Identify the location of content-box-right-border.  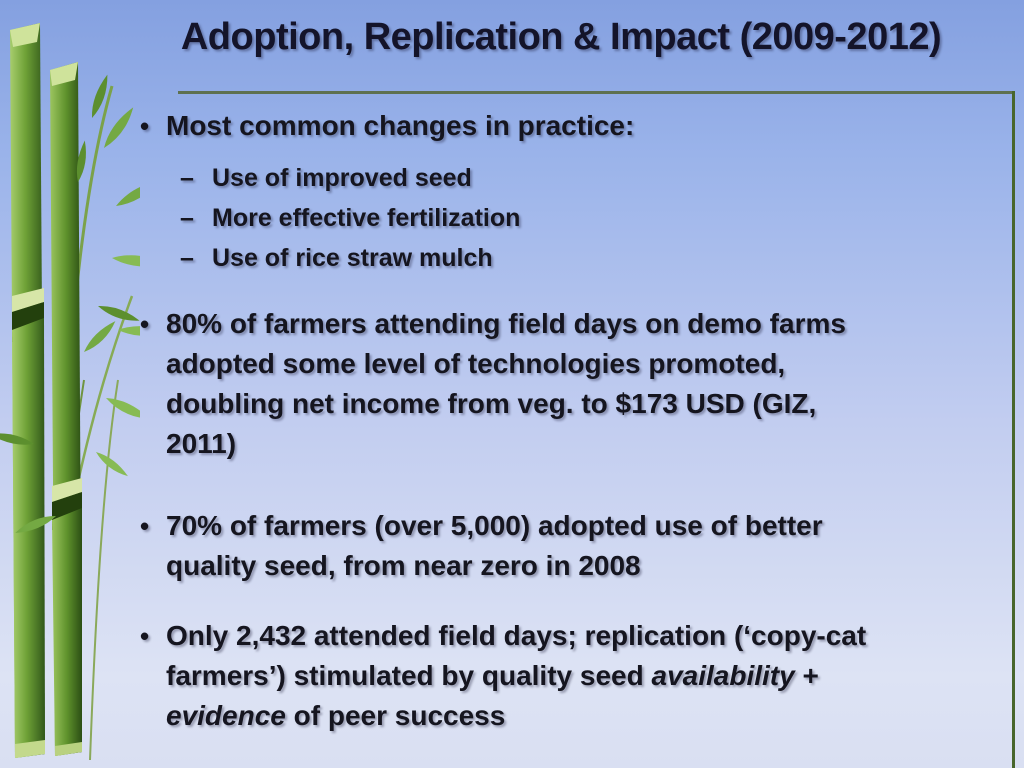
(1013, 429).